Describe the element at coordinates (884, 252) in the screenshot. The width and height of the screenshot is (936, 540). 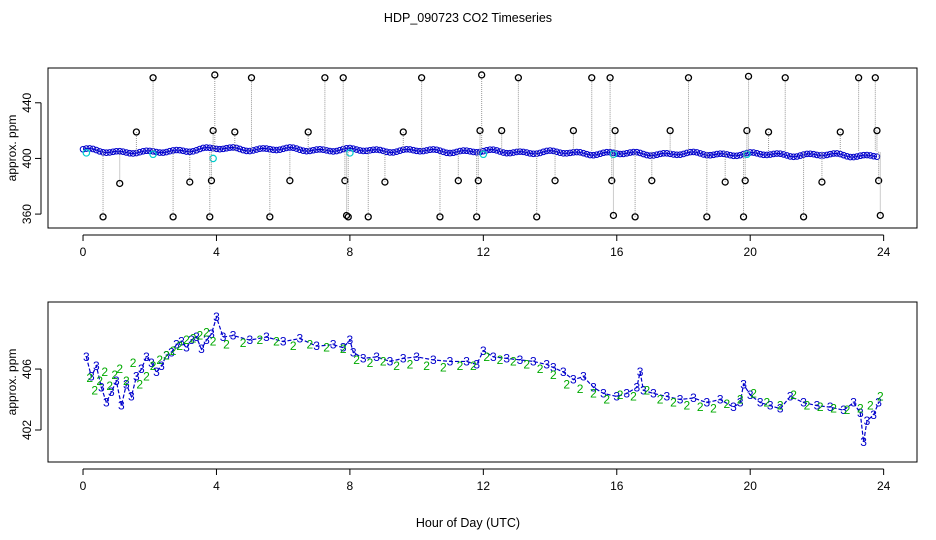
I see `top-x-tick-label: 24` at that location.